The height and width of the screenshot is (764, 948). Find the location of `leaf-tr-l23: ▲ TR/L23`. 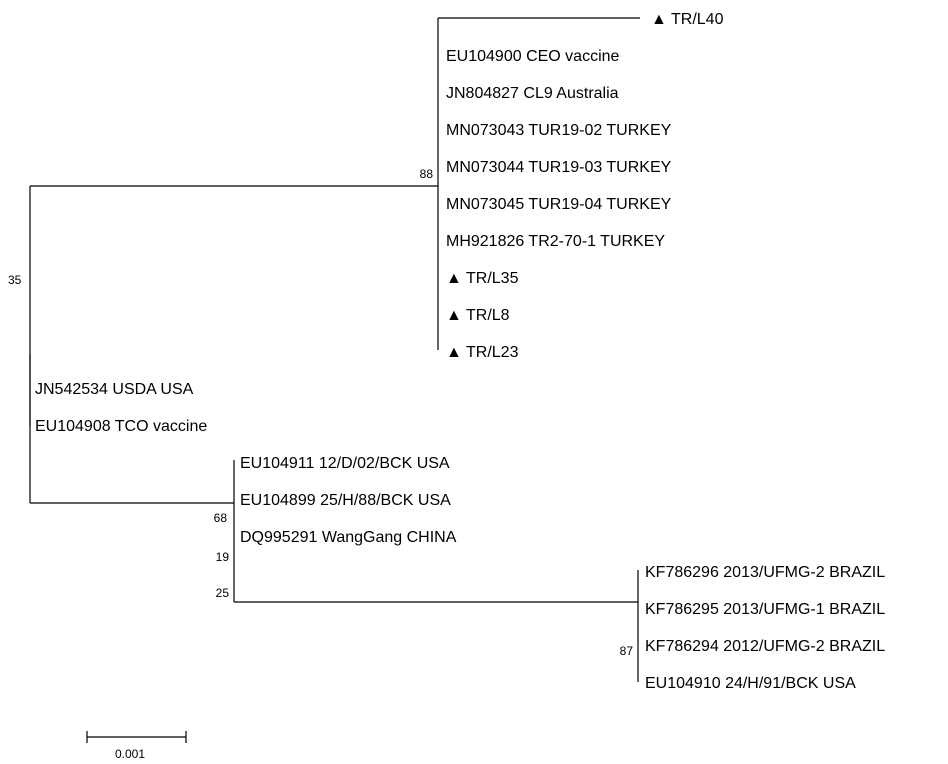

leaf-tr-l23: ▲ TR/L23 is located at coordinates (482, 352).